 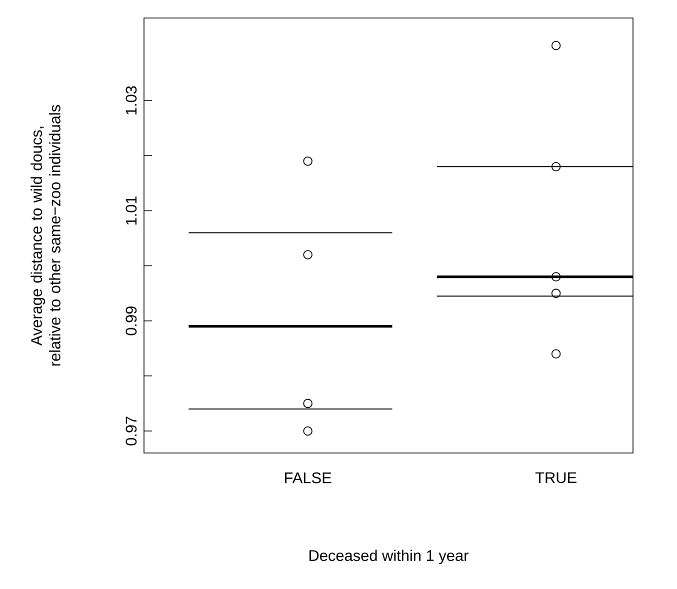 I want to click on y-tick-label: 0.99, so click(x=131, y=321).